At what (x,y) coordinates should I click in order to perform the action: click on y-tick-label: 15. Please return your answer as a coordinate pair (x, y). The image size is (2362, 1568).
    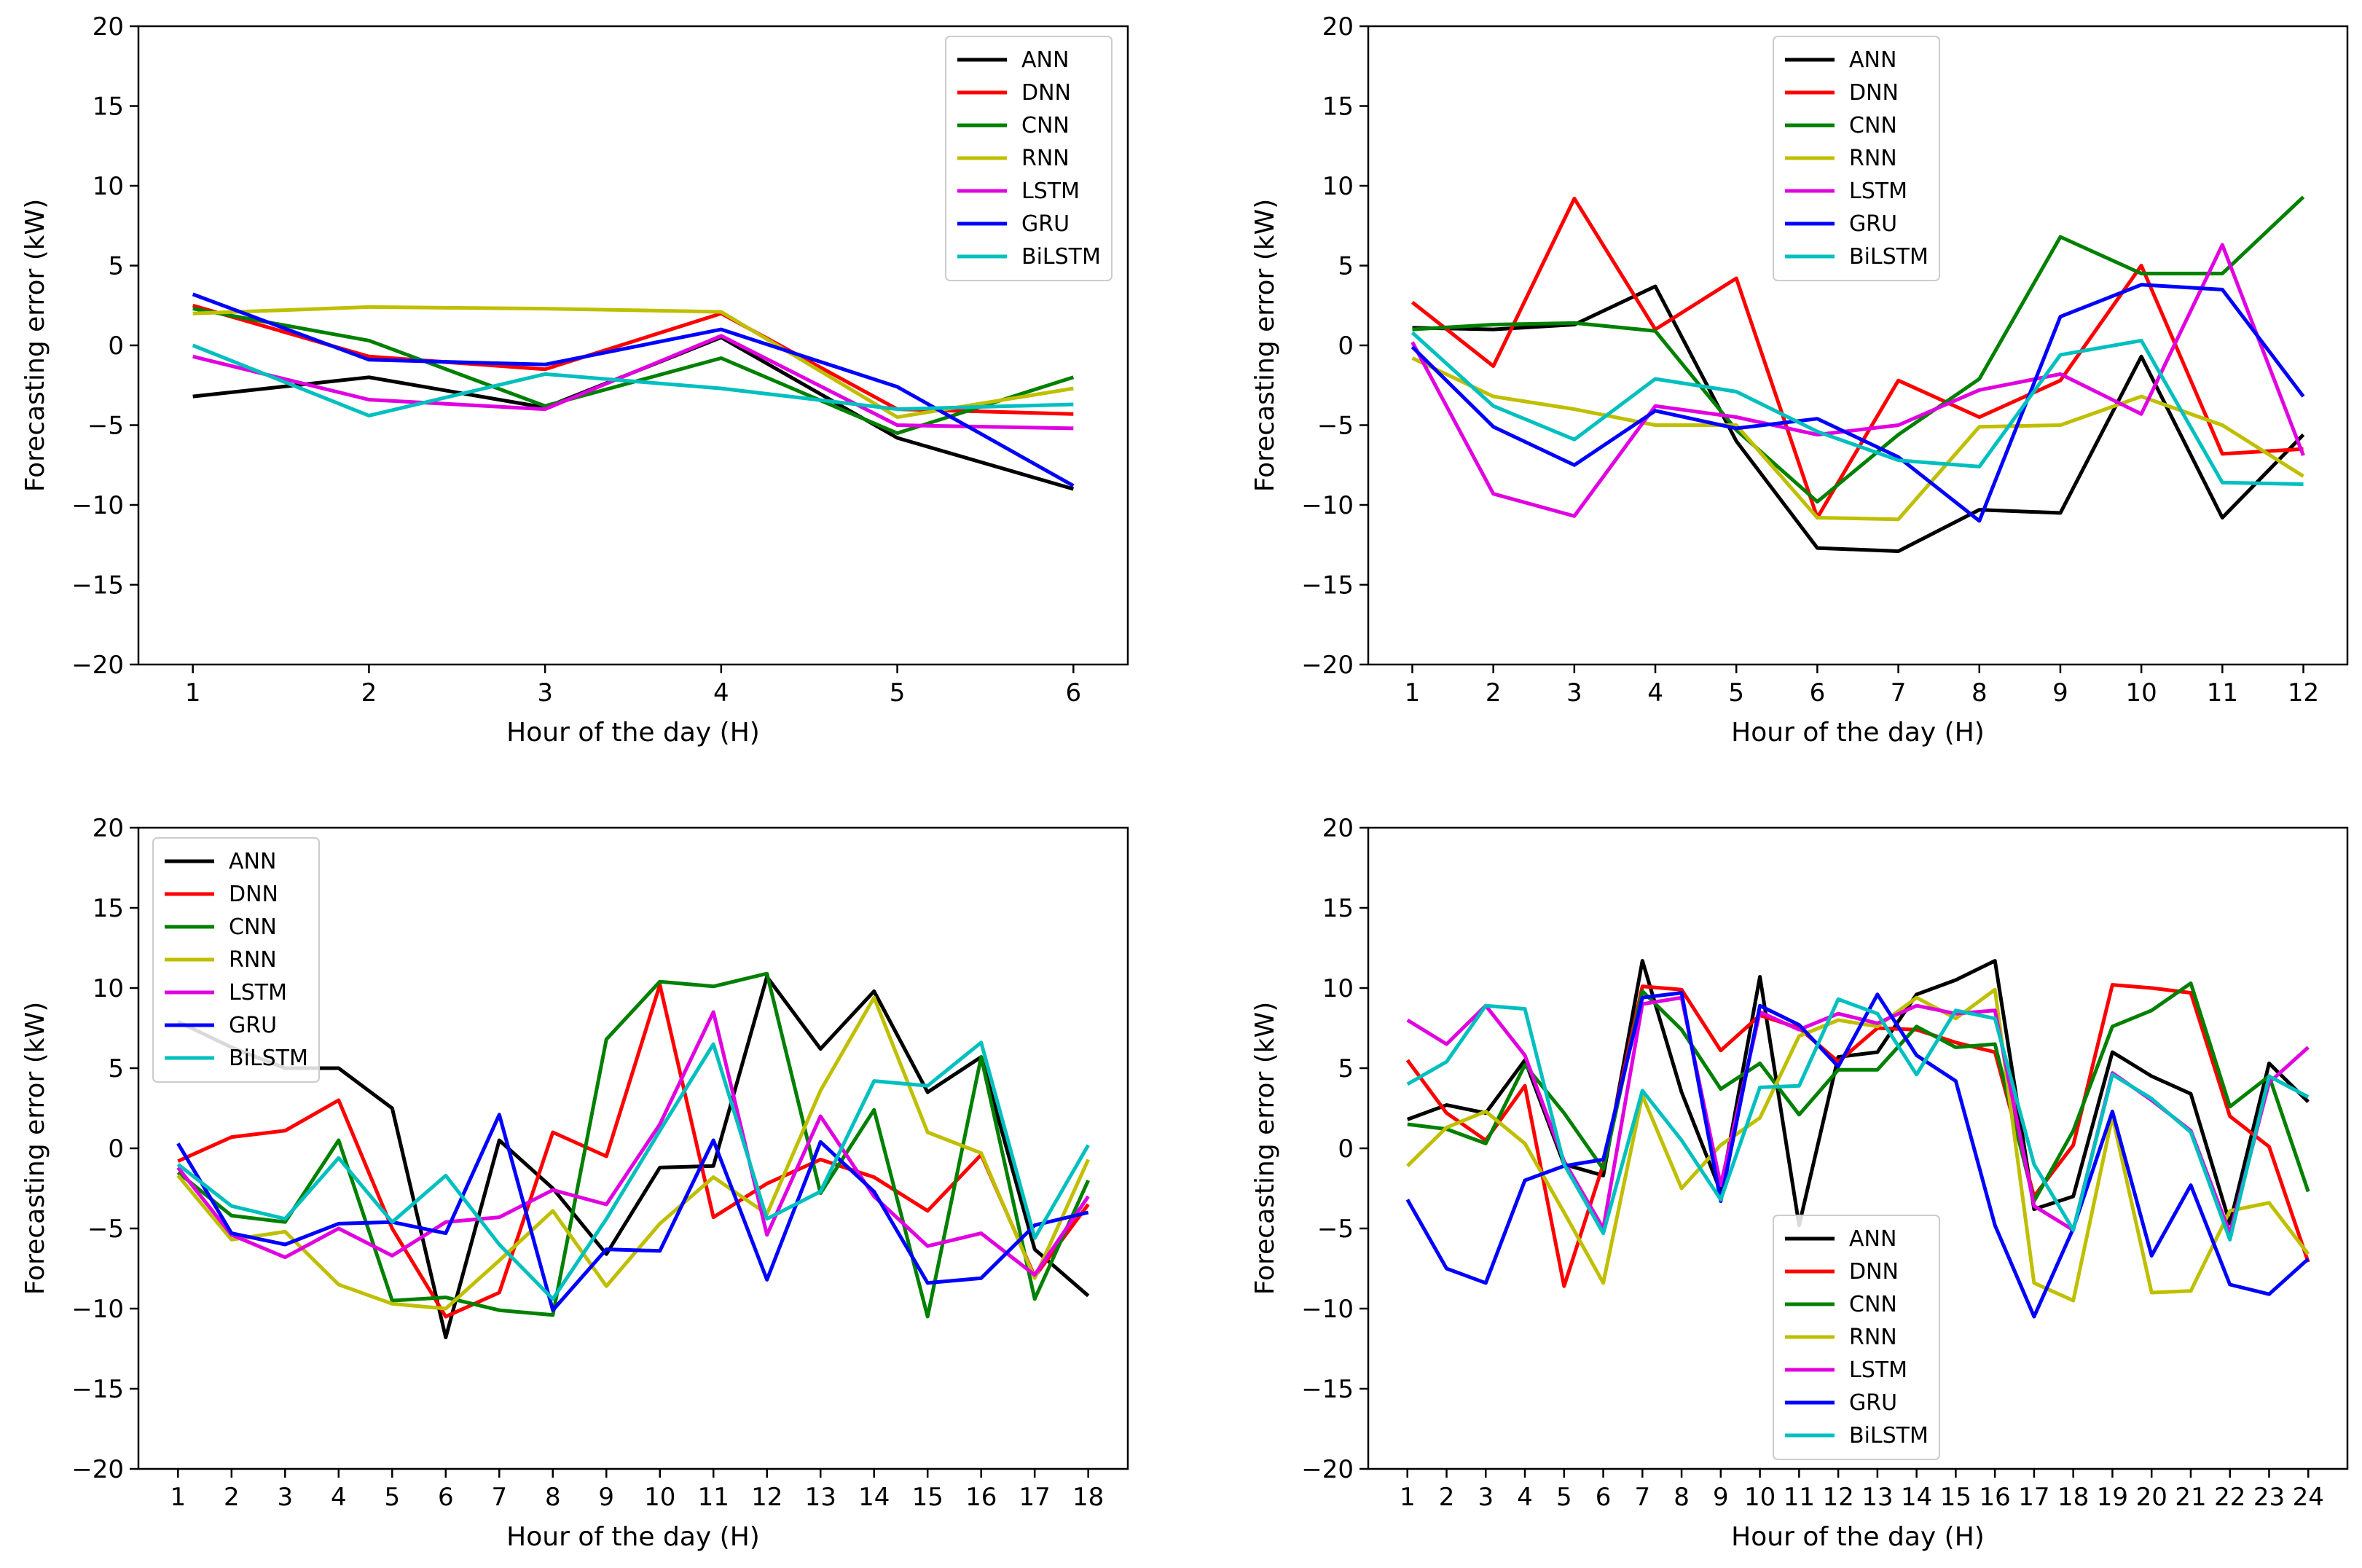
    Looking at the image, I should click on (1338, 107).